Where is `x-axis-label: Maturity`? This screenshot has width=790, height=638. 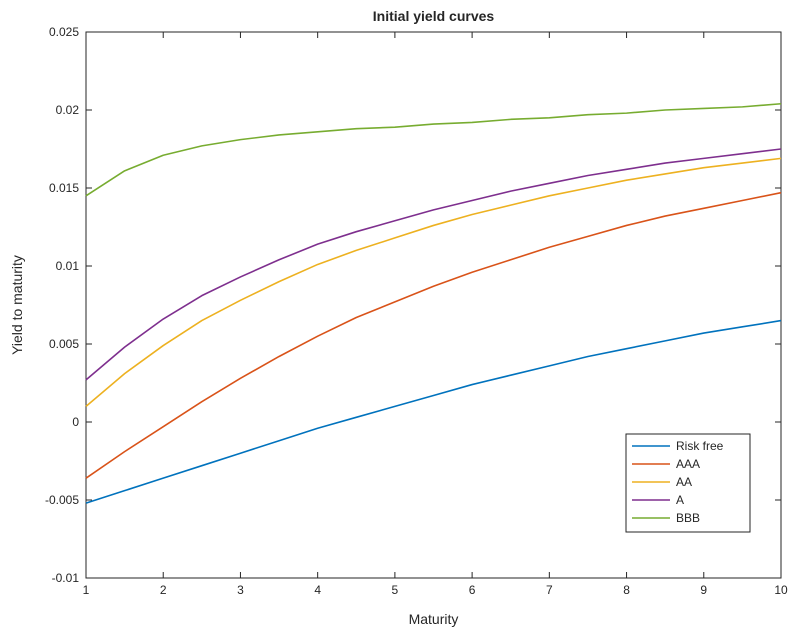
x-axis-label: Maturity is located at coordinates (434, 619).